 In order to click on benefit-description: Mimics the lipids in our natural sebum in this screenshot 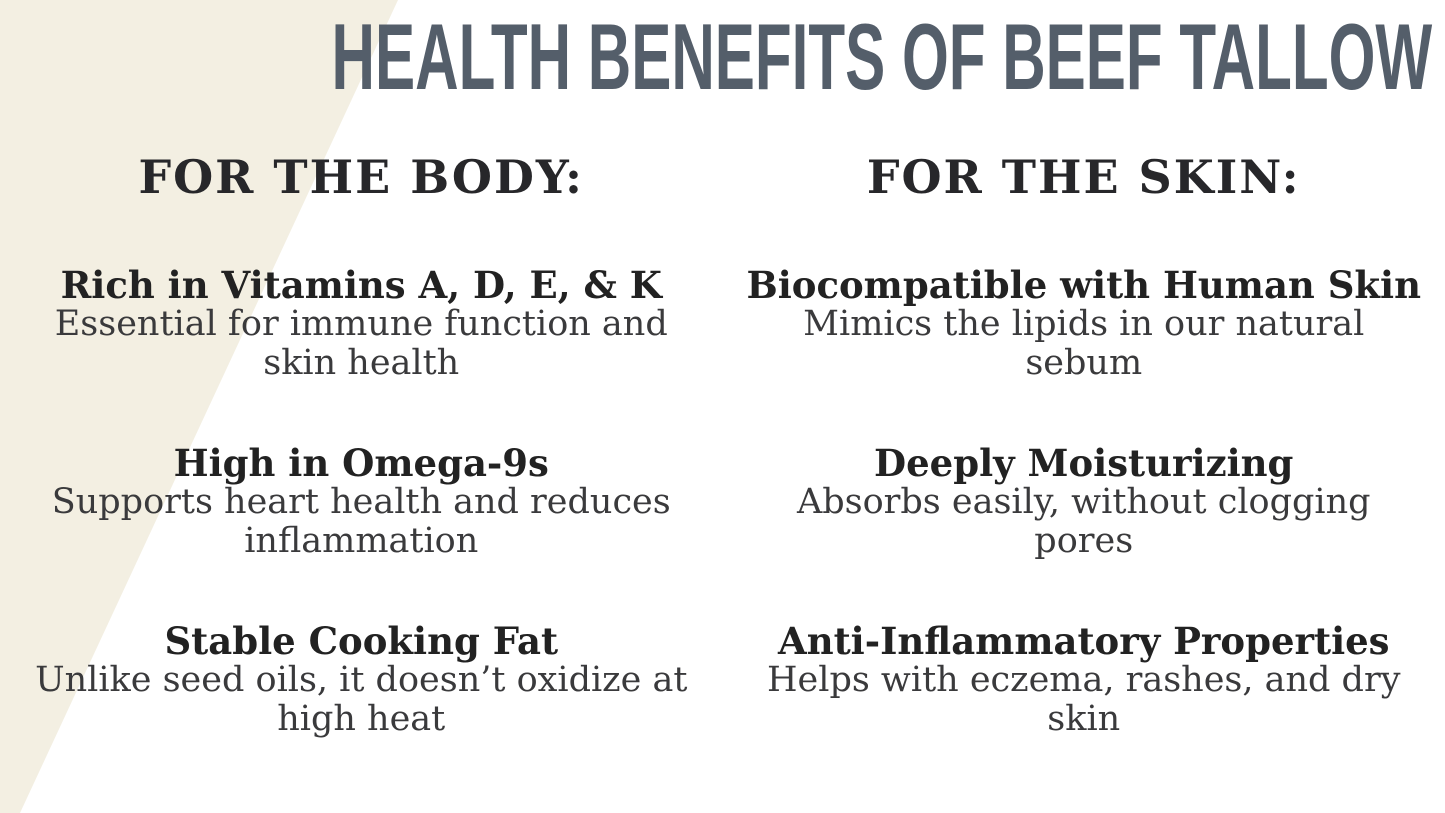, I will do `click(1084, 344)`.